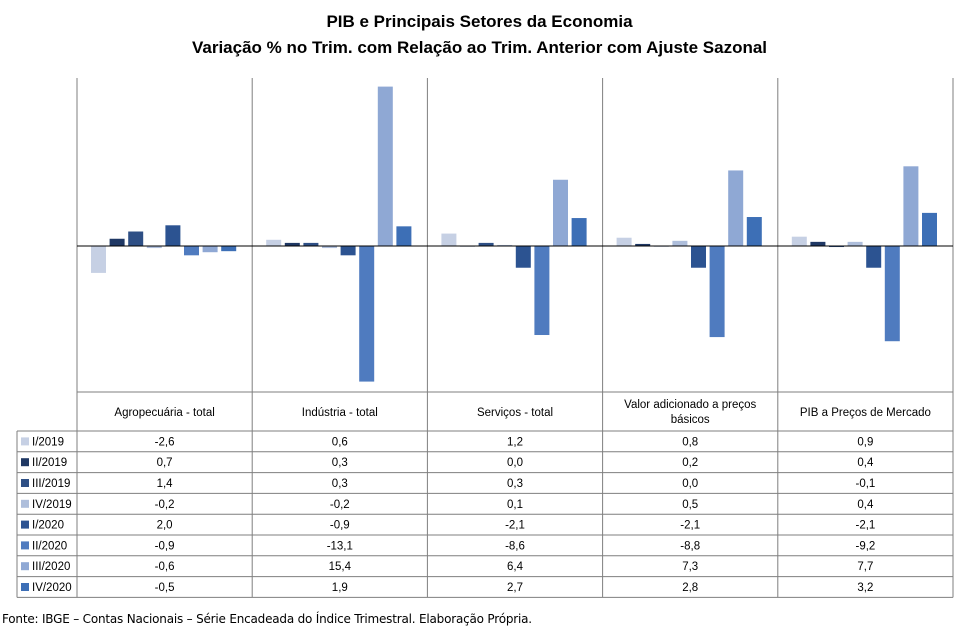 This screenshot has height=631, width=959. Describe the element at coordinates (164, 413) in the screenshot. I see `category-label: Agropecuária - total` at that location.